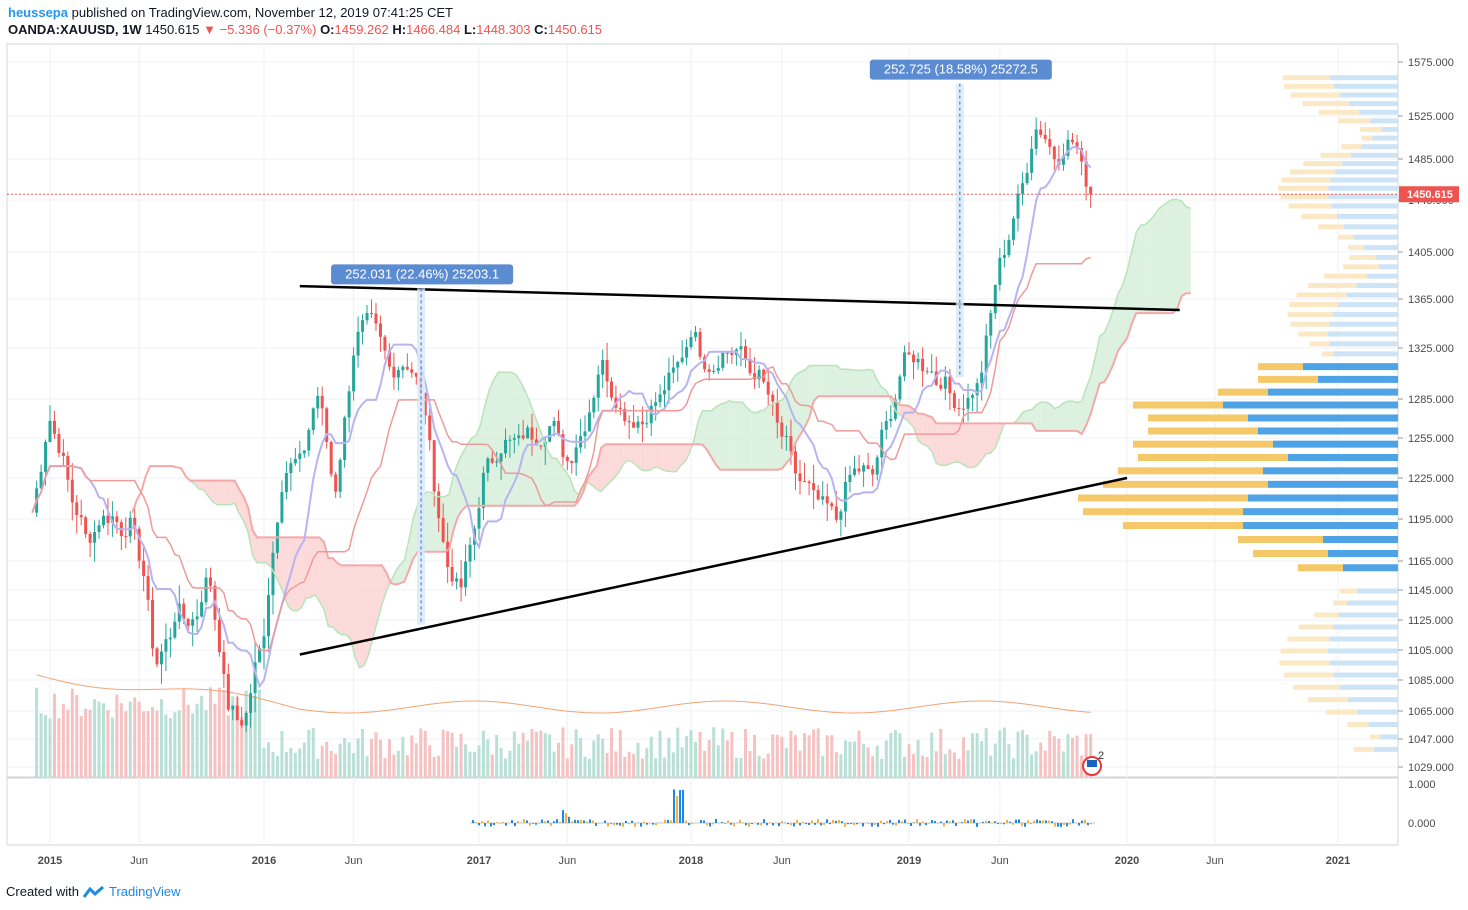 Image resolution: width=1468 pixels, height=910 pixels. I want to click on symbol-label: OANDA:XAUUSD, 1W, so click(75, 29).